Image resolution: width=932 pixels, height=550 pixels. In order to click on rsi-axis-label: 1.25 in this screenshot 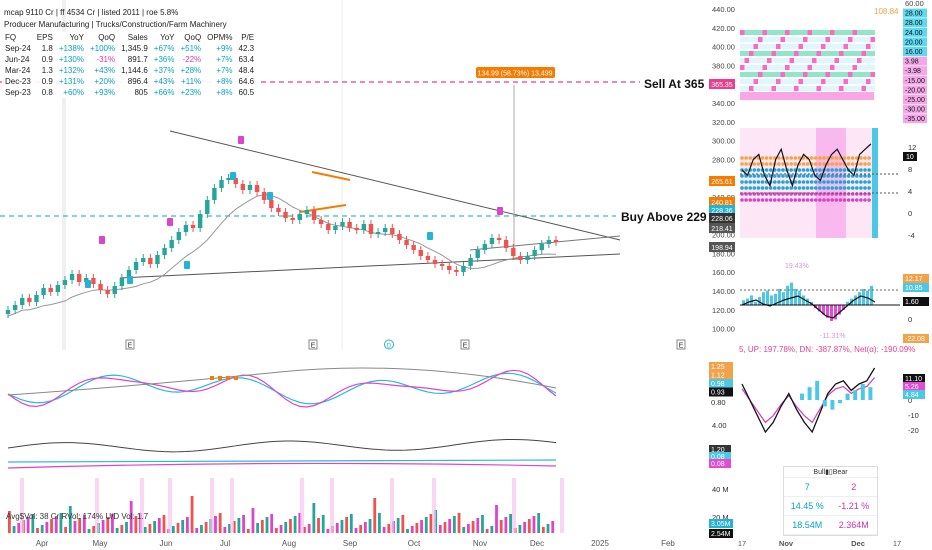, I will do `click(718, 367)`.